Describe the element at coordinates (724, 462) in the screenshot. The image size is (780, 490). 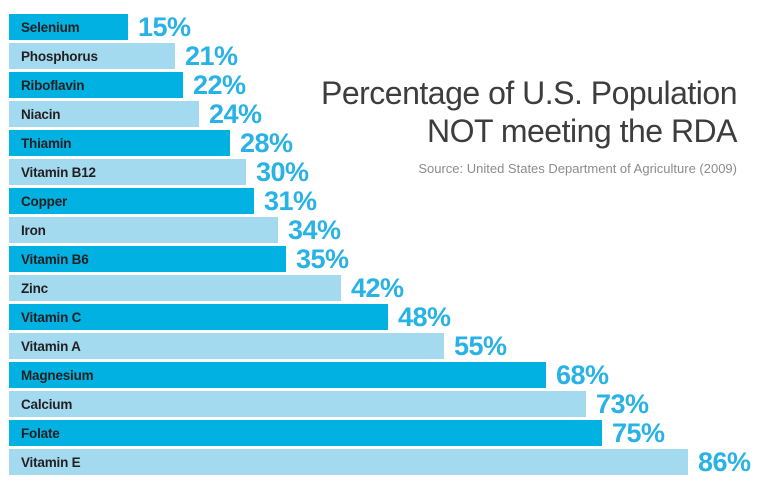
I see `bar-value-vitamin-e: 86%` at that location.